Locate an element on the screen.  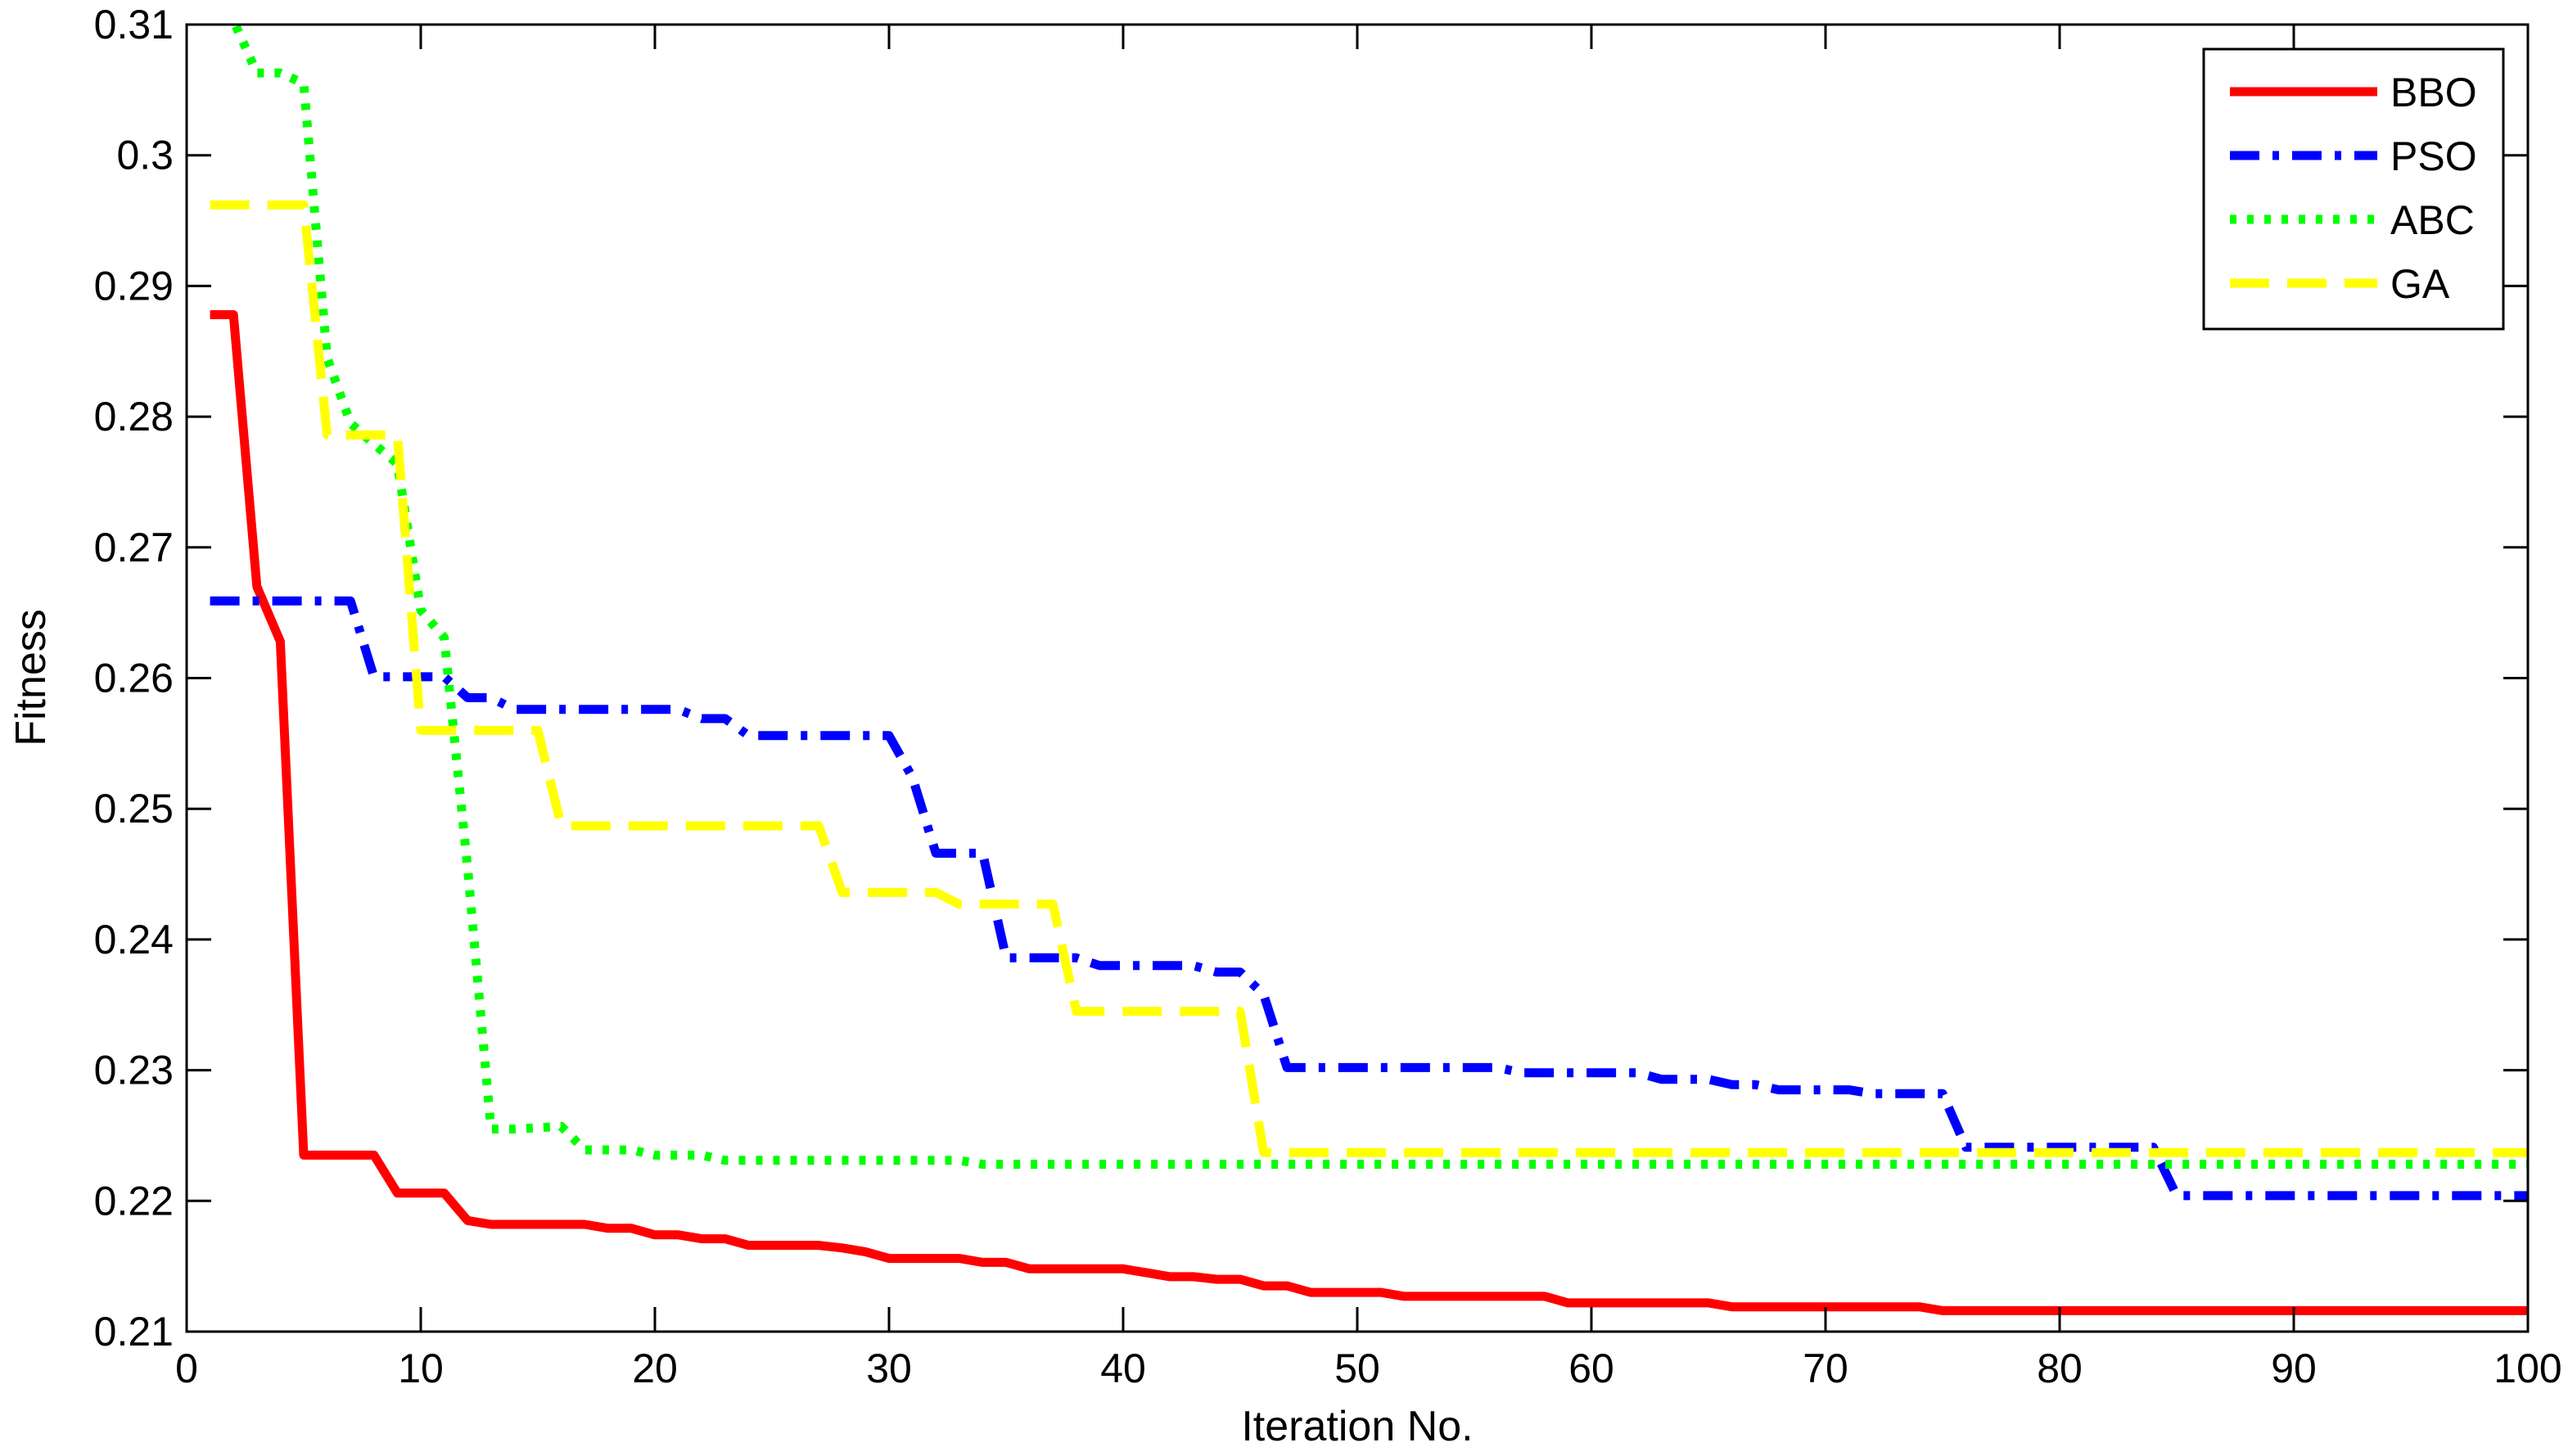
x-tick-label: 80 is located at coordinates (2060, 1368).